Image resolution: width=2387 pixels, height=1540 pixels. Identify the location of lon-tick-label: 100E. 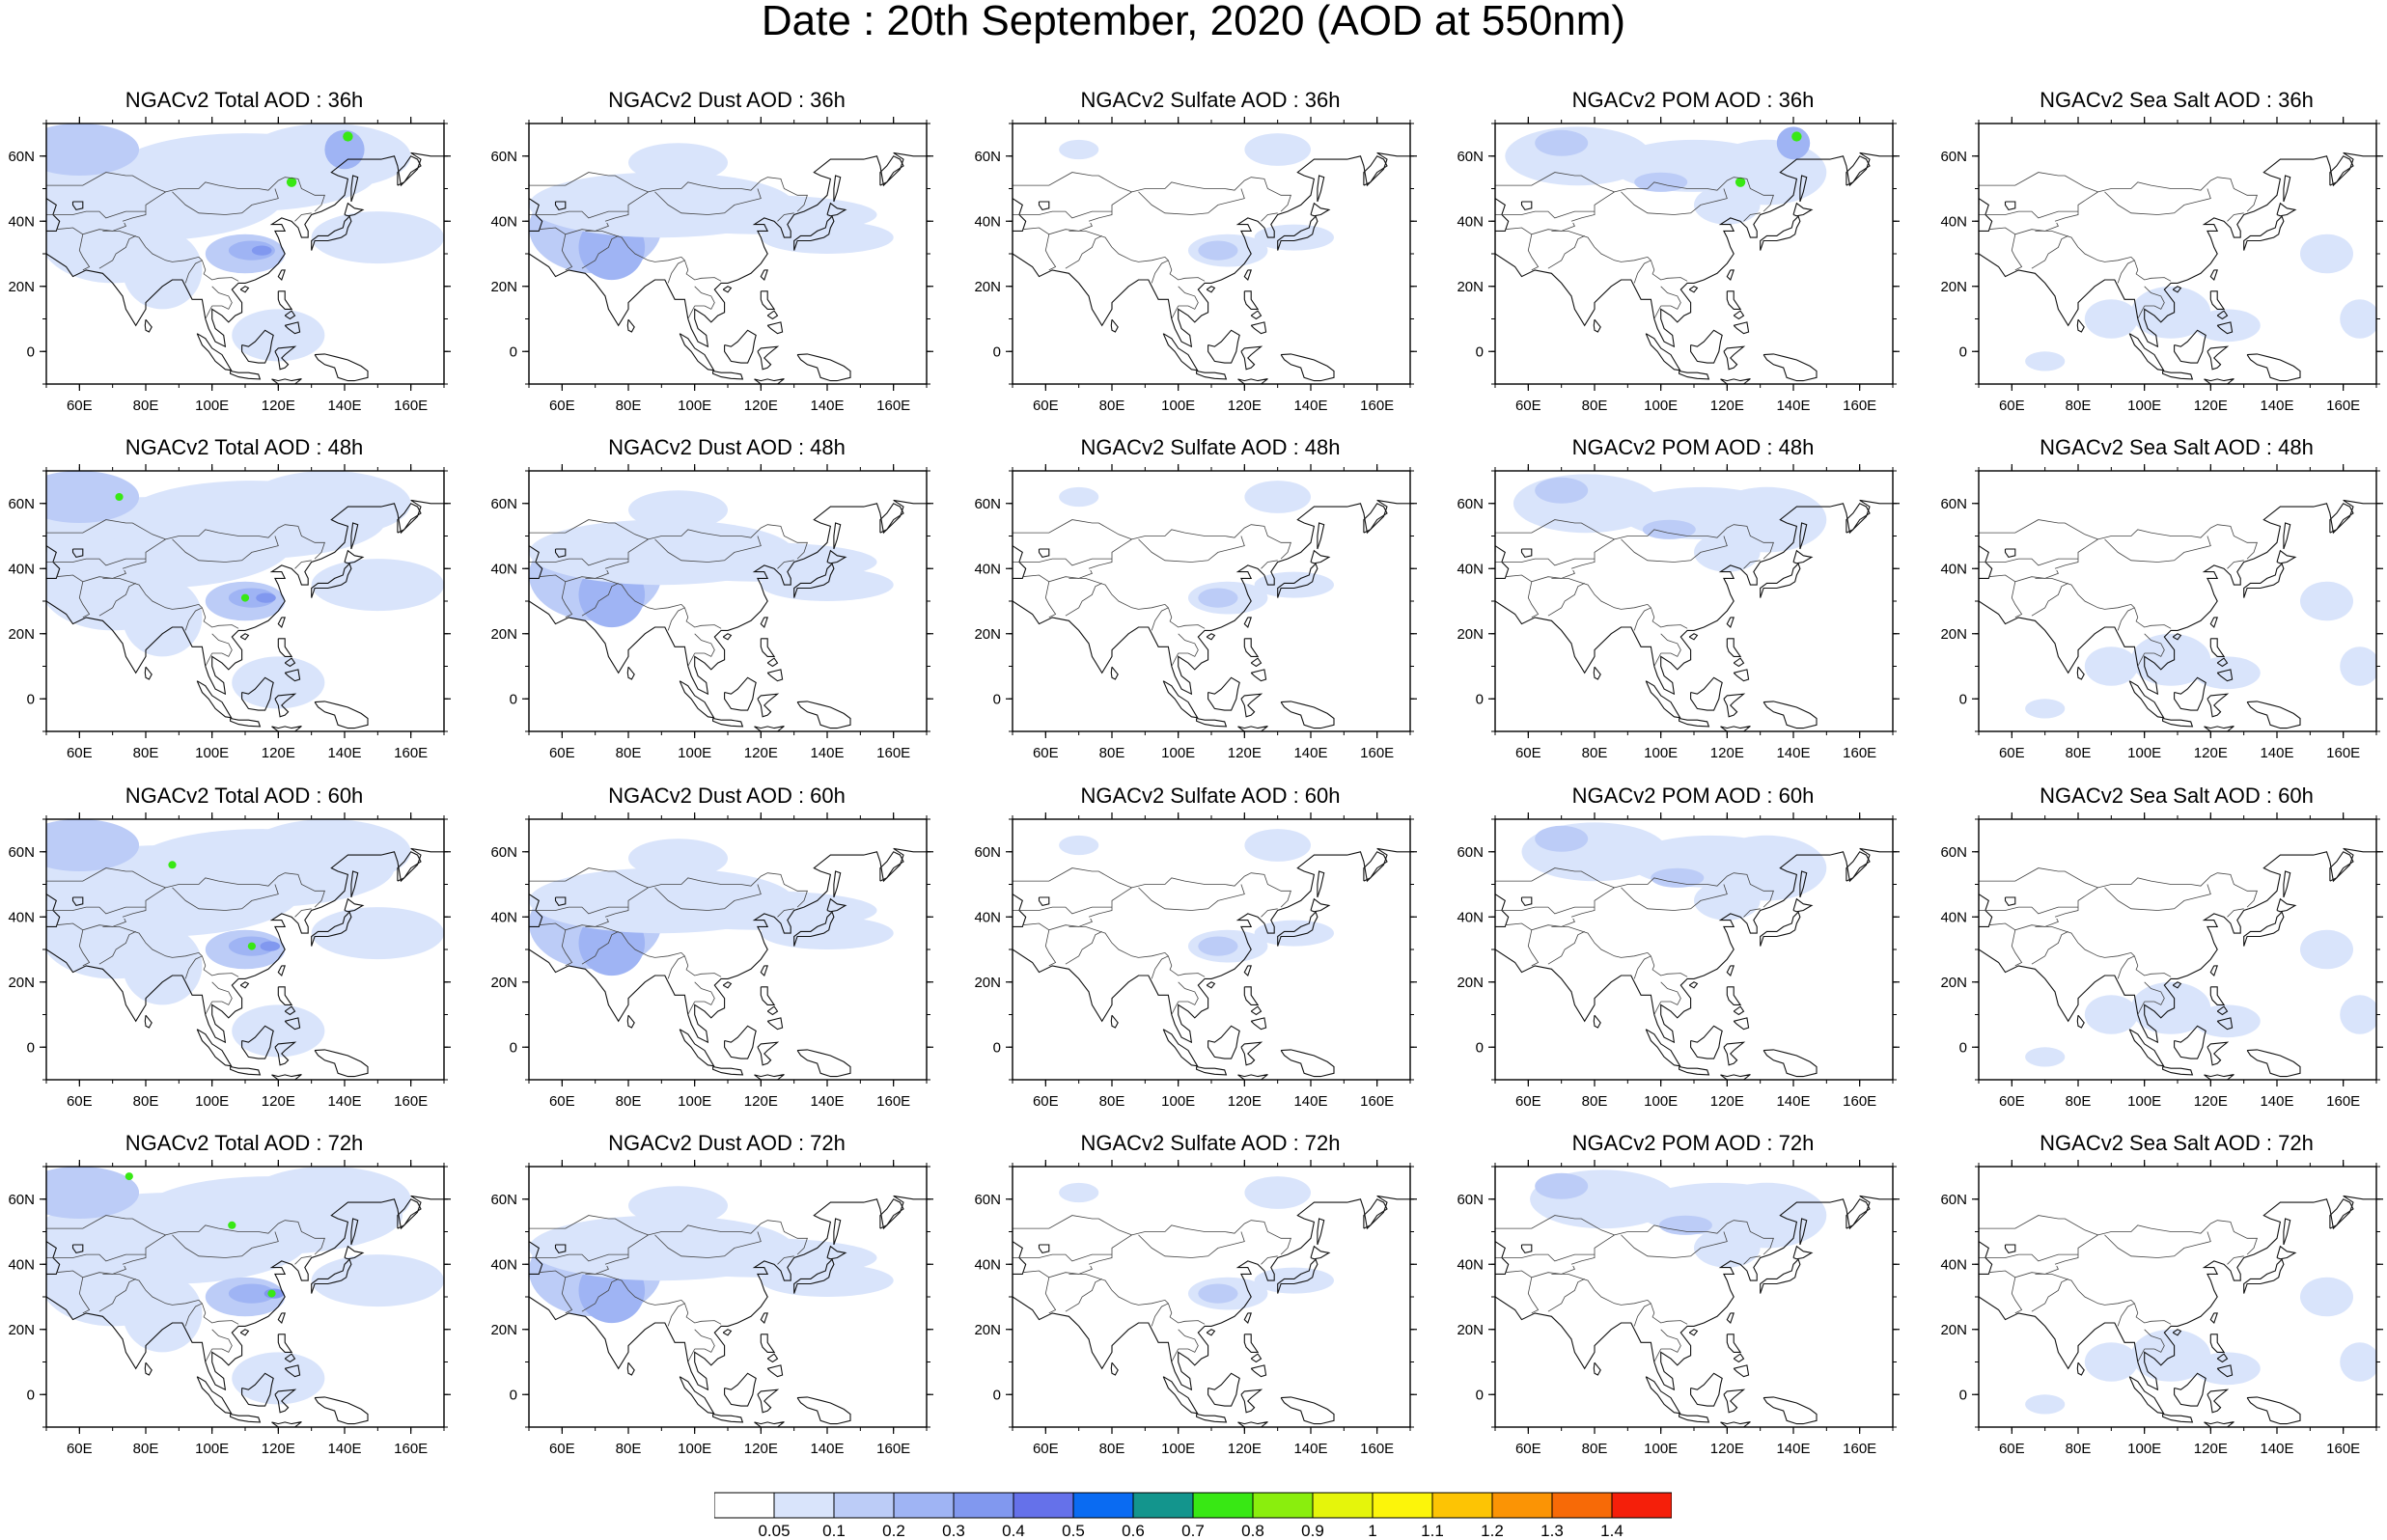
(1178, 753).